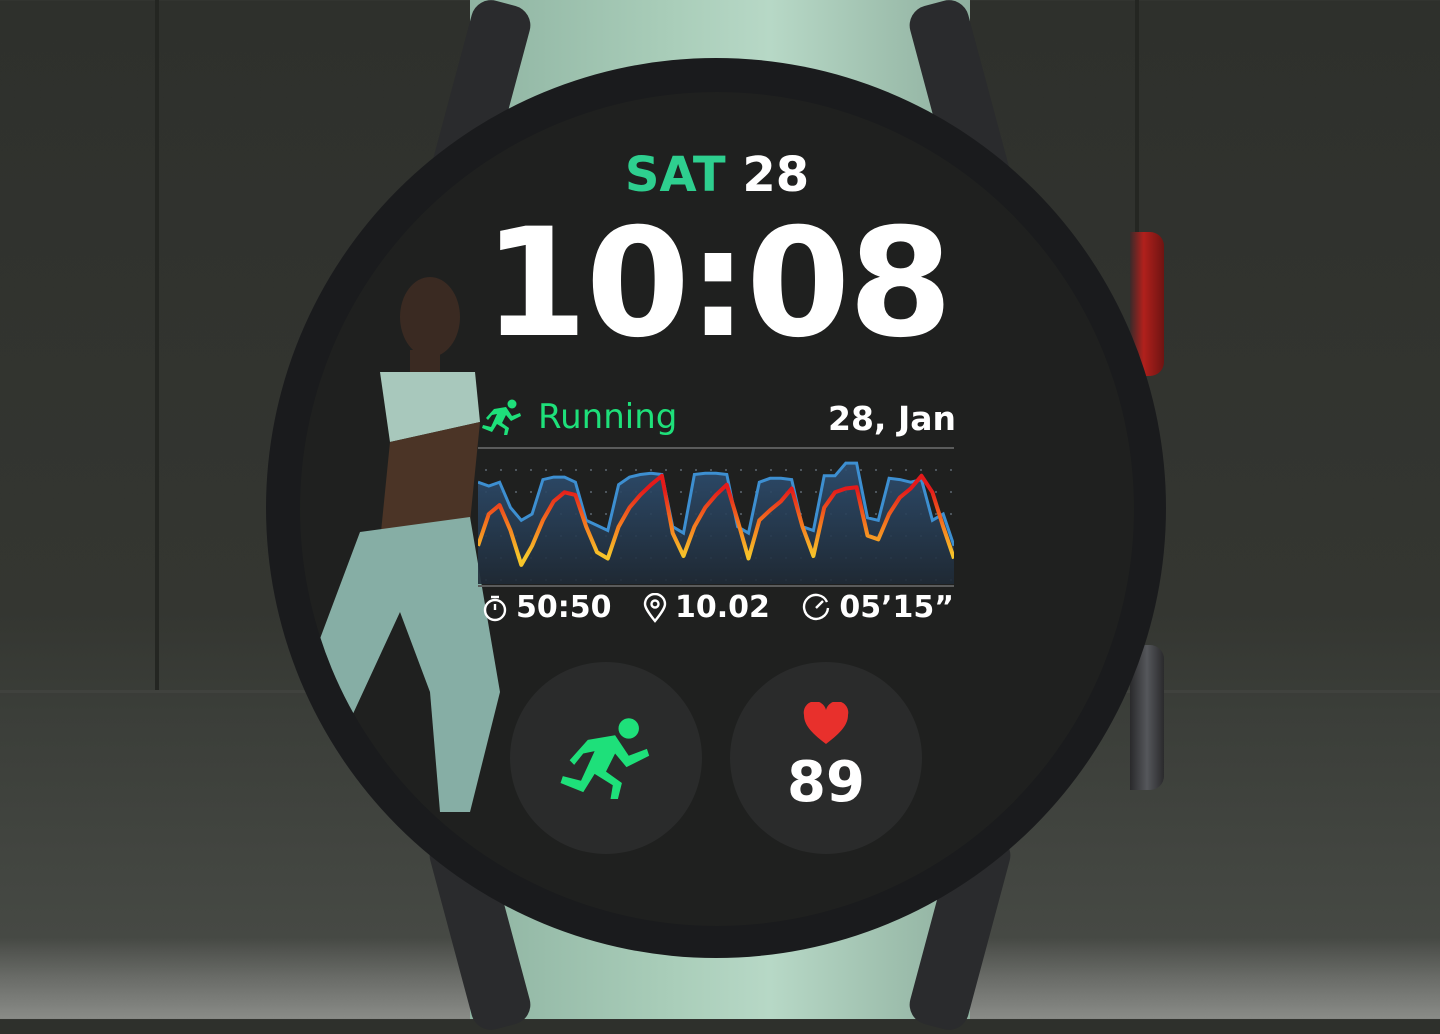  I want to click on activity-header: Running, so click(578, 417).